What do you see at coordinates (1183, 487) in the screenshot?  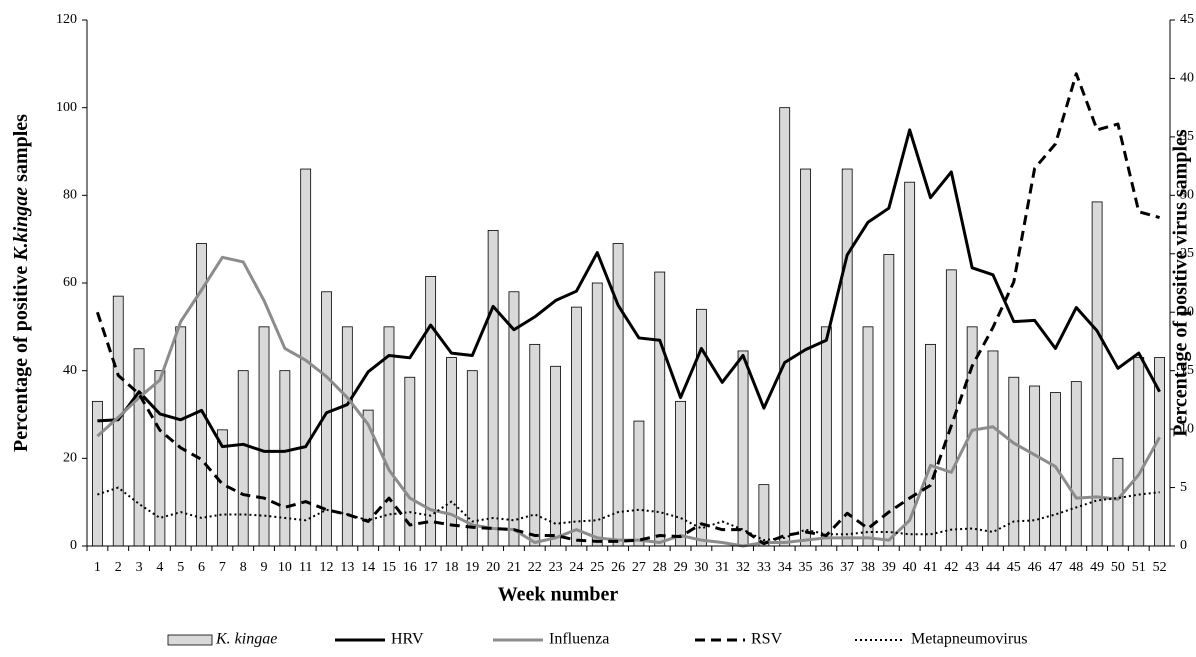 I see `y2-tick-label: 5` at bounding box center [1183, 487].